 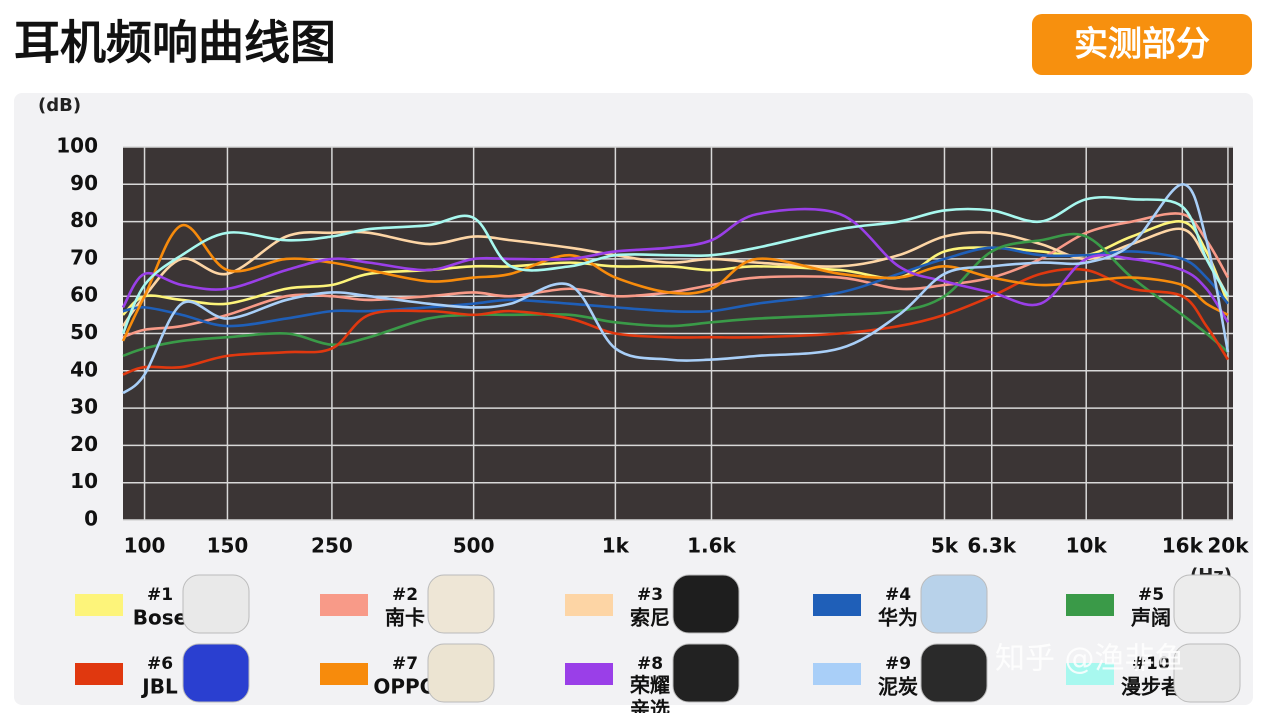 What do you see at coordinates (59, 105) in the screenshot?
I see `y-unit: (dB)` at bounding box center [59, 105].